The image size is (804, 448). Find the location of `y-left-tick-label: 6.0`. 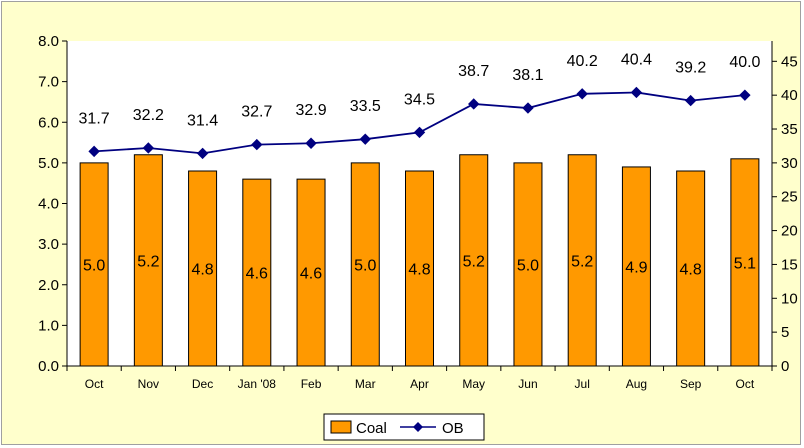

y-left-tick-label: 6.0 is located at coordinates (48, 122).